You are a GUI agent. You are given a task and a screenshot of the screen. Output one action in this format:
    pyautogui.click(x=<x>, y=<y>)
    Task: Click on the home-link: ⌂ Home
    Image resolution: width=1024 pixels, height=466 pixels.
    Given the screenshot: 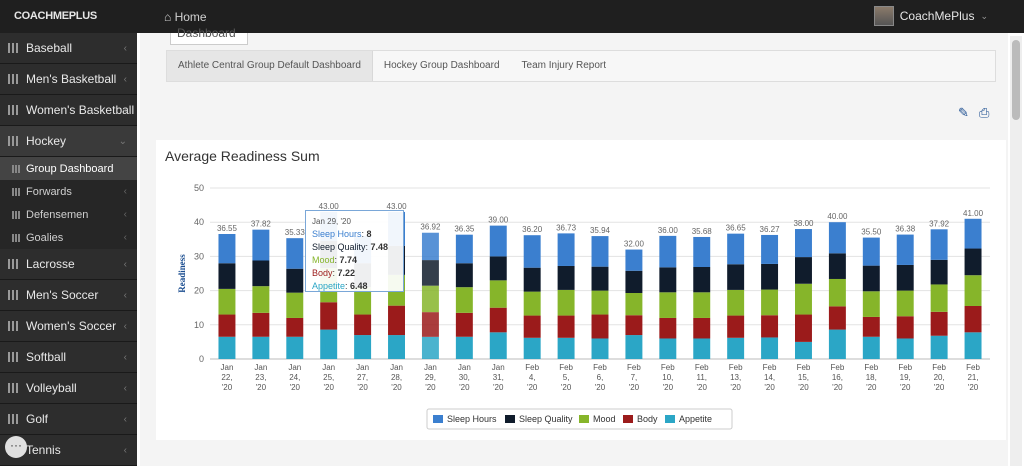 What is the action you would take?
    pyautogui.click(x=185, y=17)
    